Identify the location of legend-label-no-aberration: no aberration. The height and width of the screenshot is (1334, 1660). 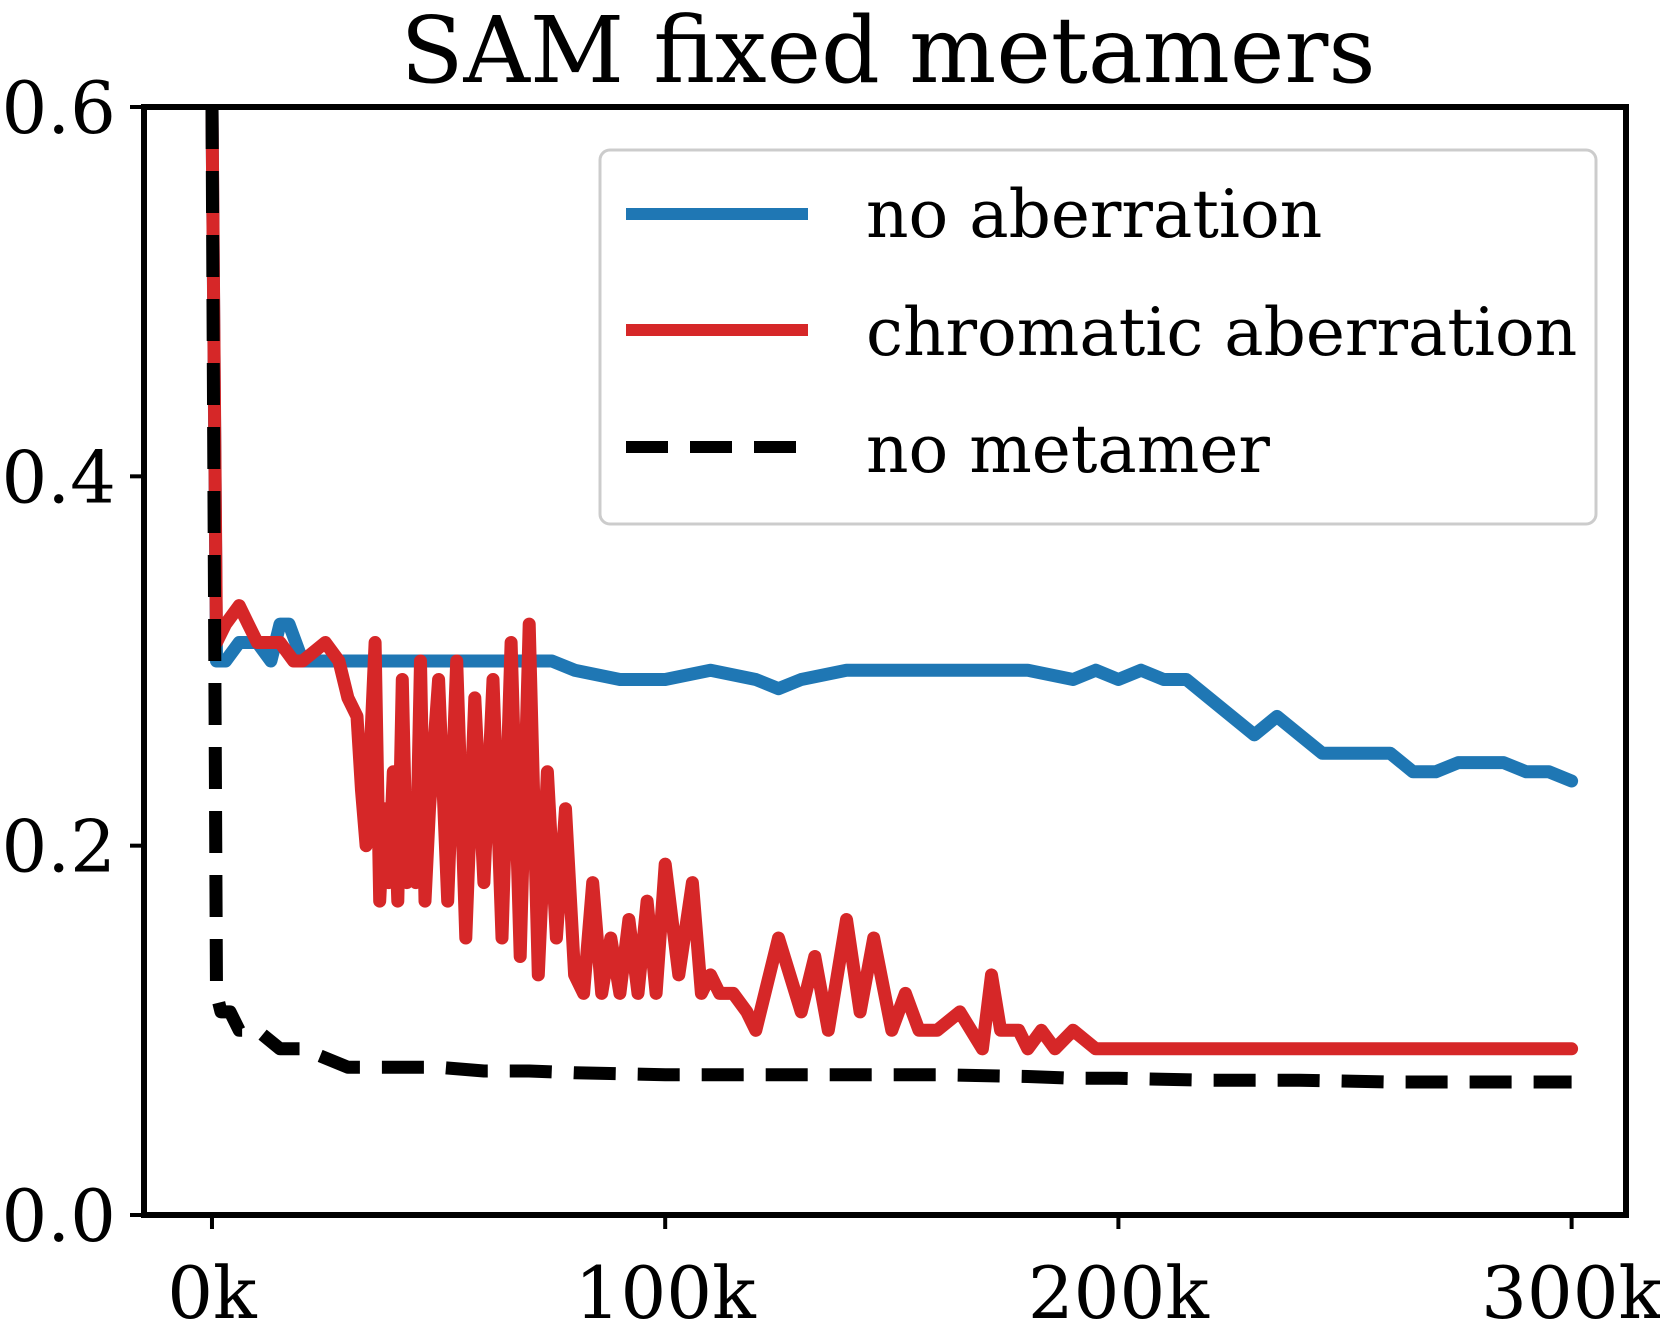
(1094, 214).